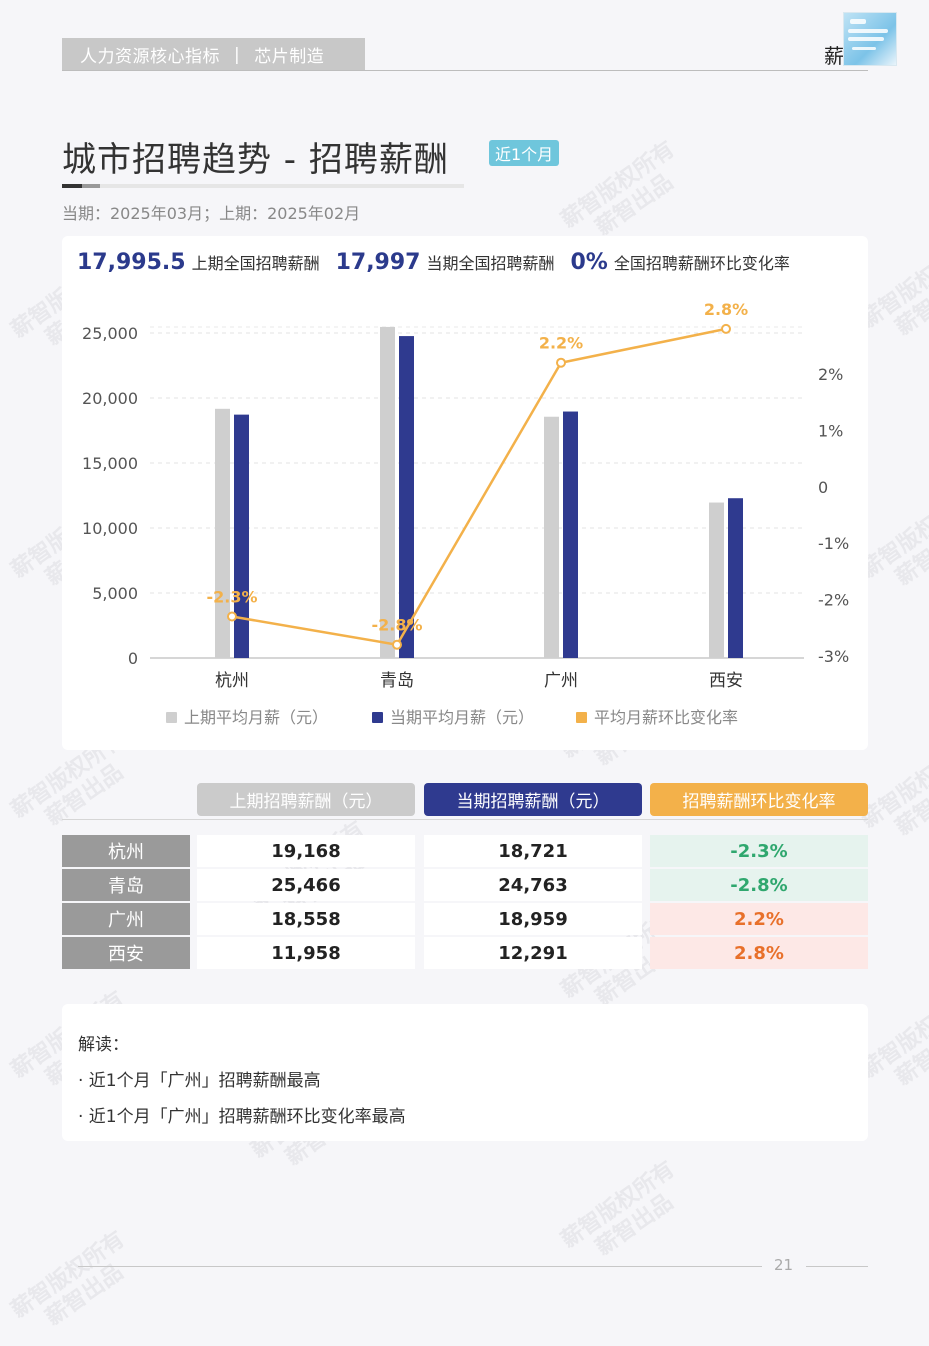 This screenshot has height=1346, width=929. I want to click on y-right-tick-label: -3%, so click(833, 656).